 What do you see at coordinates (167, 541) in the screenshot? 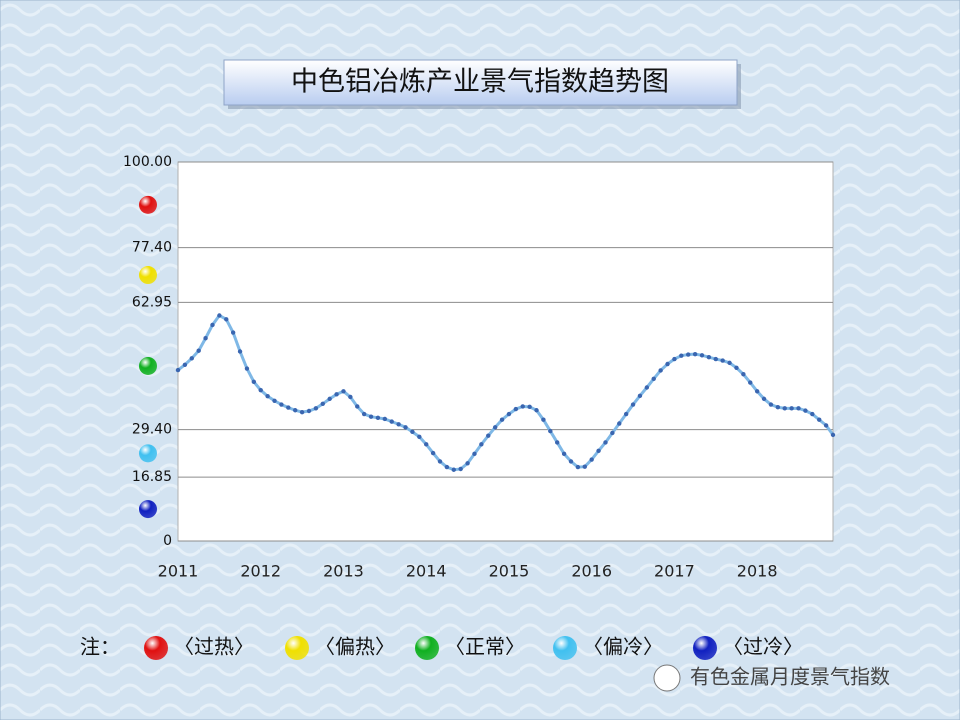
I see `y-tick-label: 0` at bounding box center [167, 541].